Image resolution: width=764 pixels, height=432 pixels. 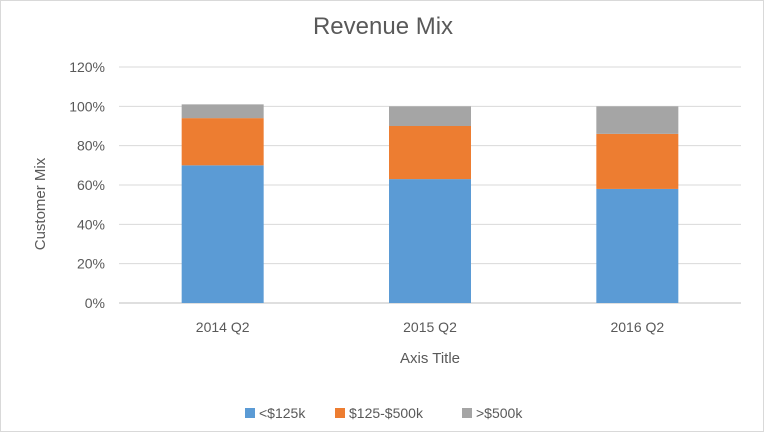 What do you see at coordinates (637, 327) in the screenshot?
I see `x-tick-label: 2016 Q2` at bounding box center [637, 327].